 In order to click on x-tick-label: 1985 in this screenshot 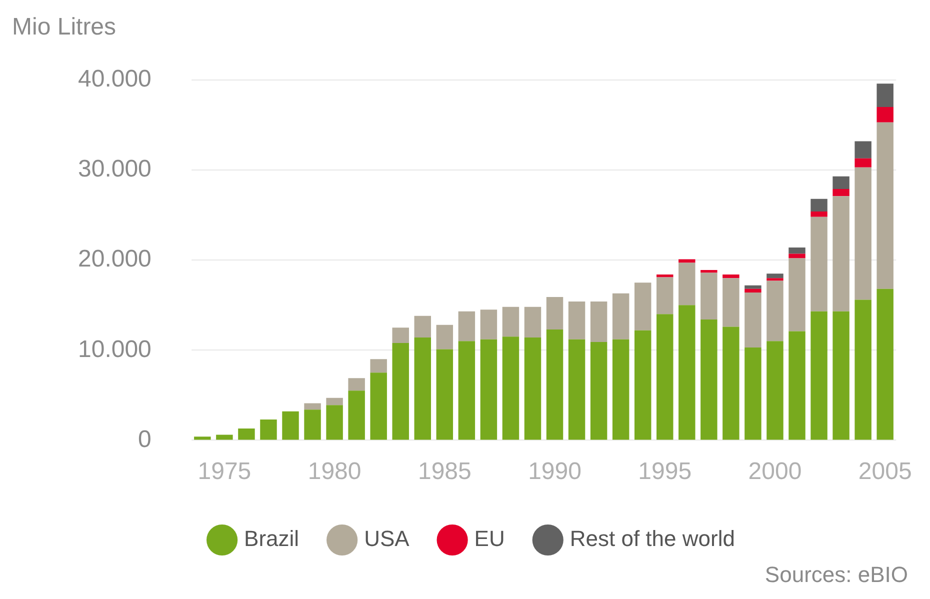, I will do `click(445, 472)`.